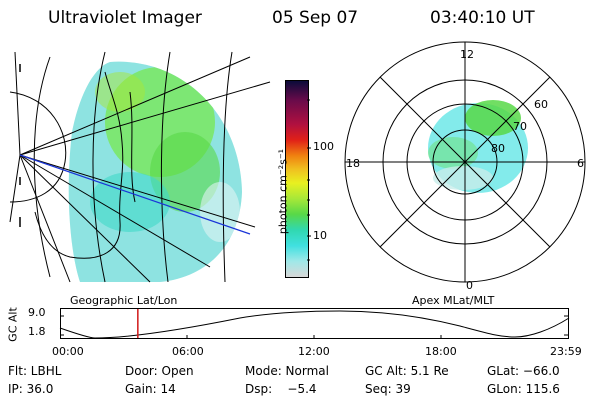  I want to click on info-gain: Gain: 14, so click(150, 389).